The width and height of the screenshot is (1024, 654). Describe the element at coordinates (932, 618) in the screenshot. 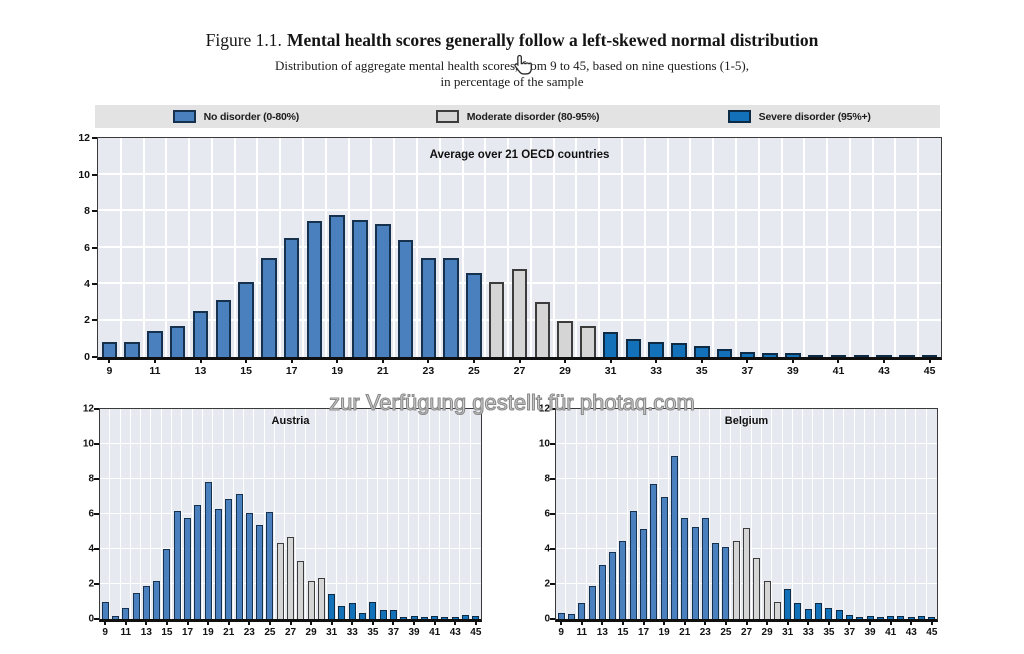

I see `bar-x45` at that location.